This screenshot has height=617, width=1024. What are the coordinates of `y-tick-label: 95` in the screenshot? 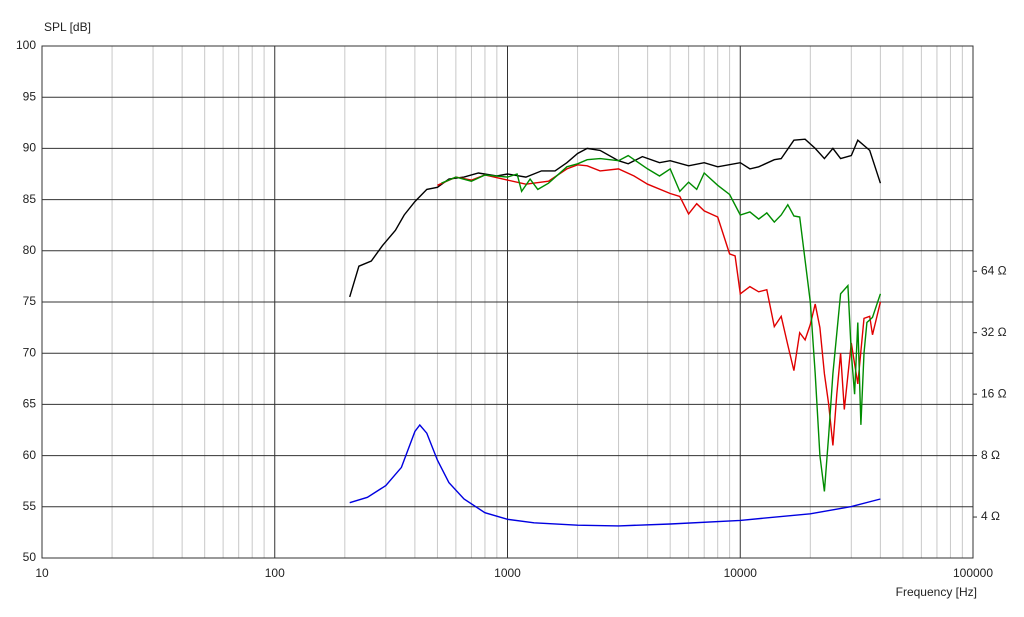 It's located at (30, 96).